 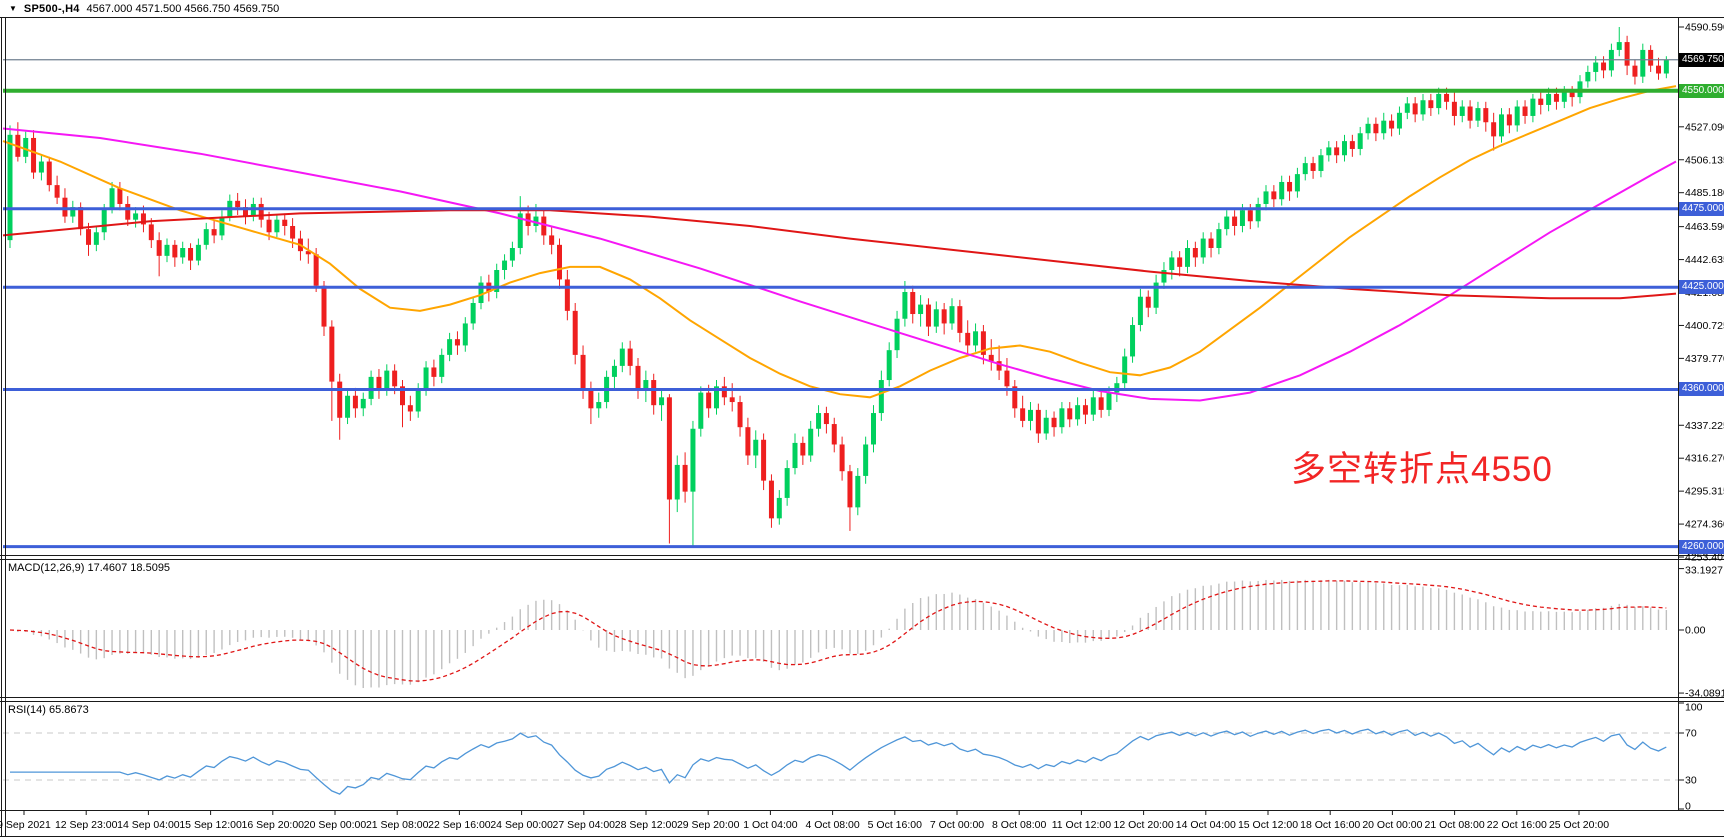 I want to click on time-label: 27 Sep 04:00, so click(x=584, y=825).